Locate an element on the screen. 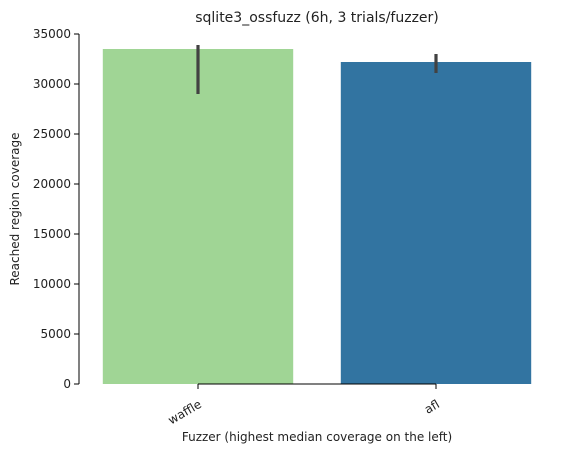 This screenshot has width=565, height=453. y-tick-label-30000: 30000 is located at coordinates (52, 84).